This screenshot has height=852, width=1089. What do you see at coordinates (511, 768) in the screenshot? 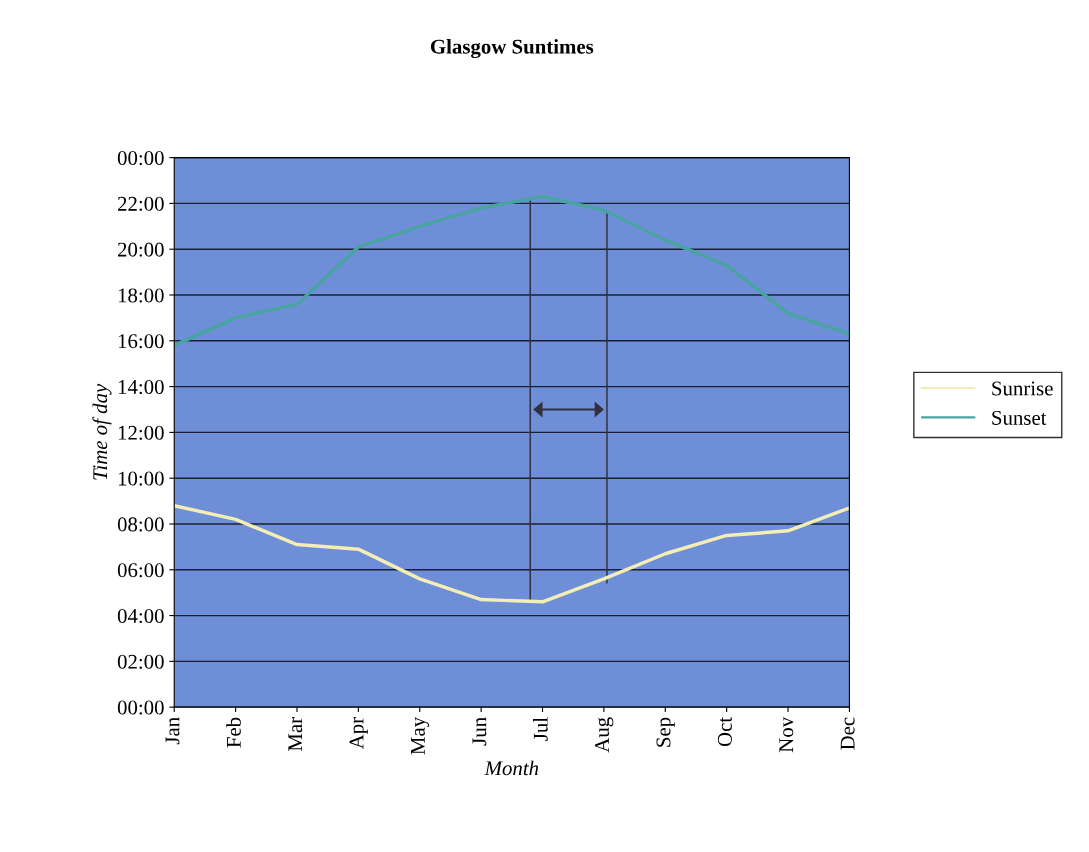
I see `x-axis-title: Month` at bounding box center [511, 768].